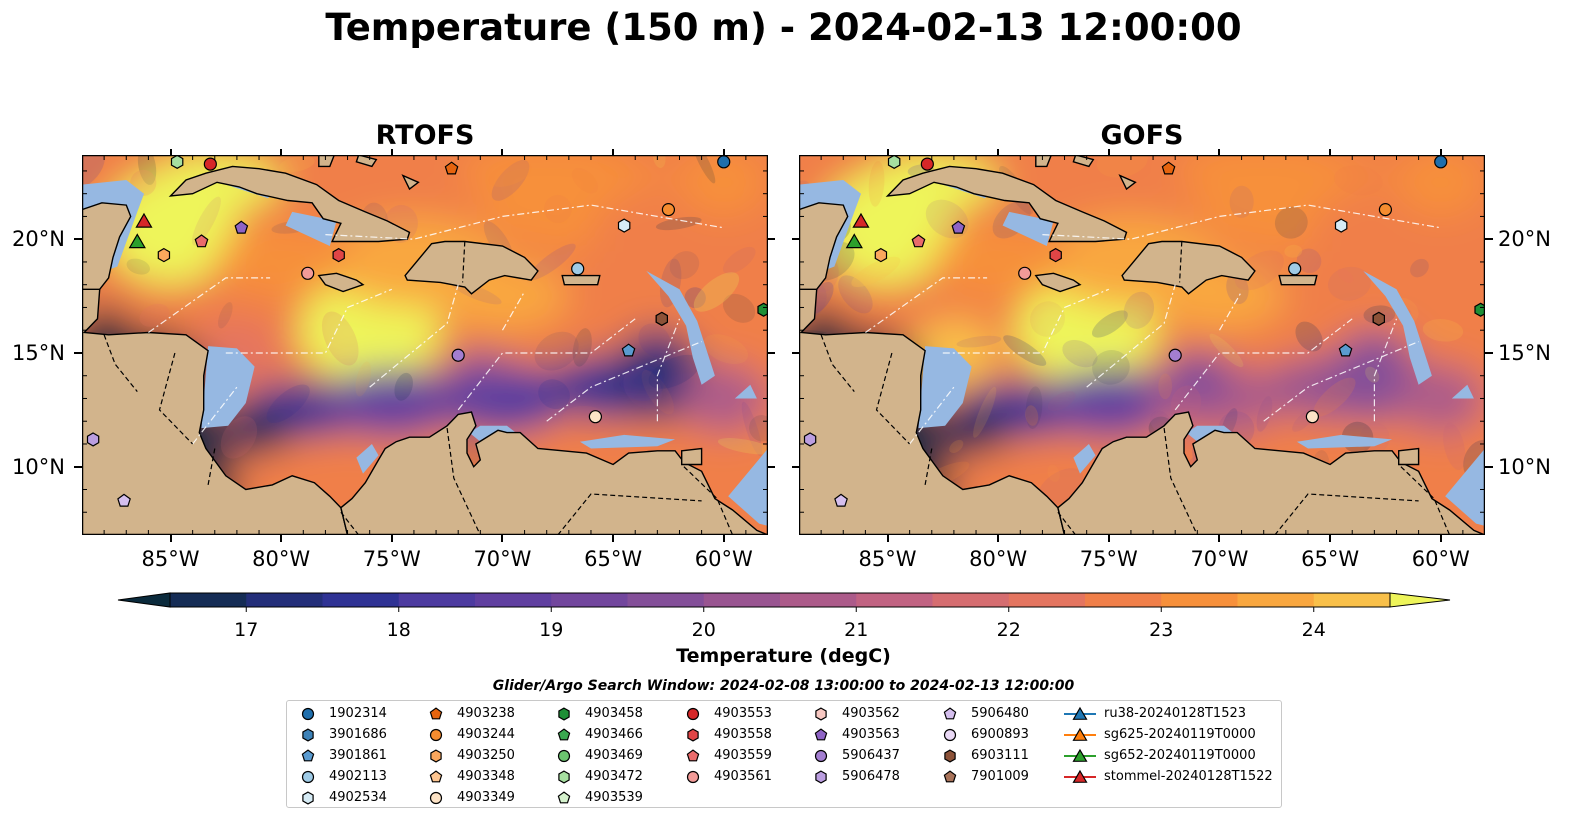  What do you see at coordinates (341, 282) in the screenshot?
I see `land-jamaica` at bounding box center [341, 282].